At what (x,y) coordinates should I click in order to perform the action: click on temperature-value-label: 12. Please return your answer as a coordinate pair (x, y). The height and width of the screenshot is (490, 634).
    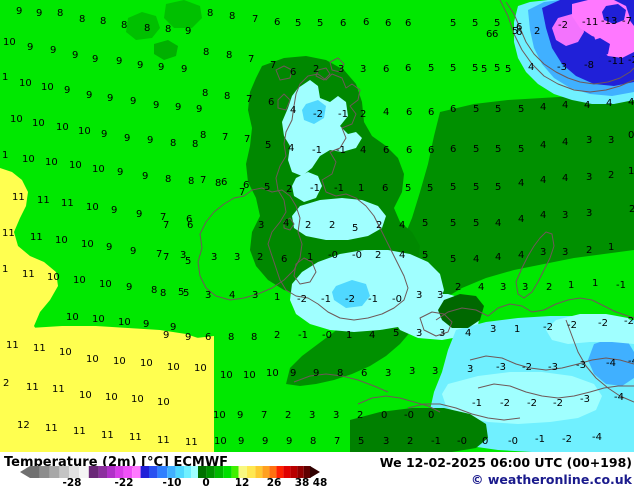
    Looking at the image, I should click on (23, 425).